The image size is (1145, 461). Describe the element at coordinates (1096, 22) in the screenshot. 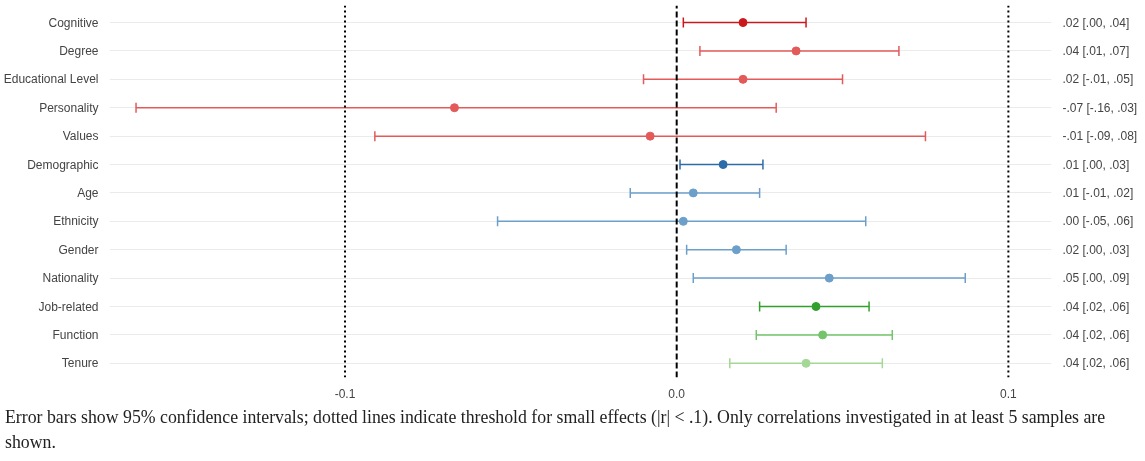

I see `data-label: .02 [.00, .04]` at that location.